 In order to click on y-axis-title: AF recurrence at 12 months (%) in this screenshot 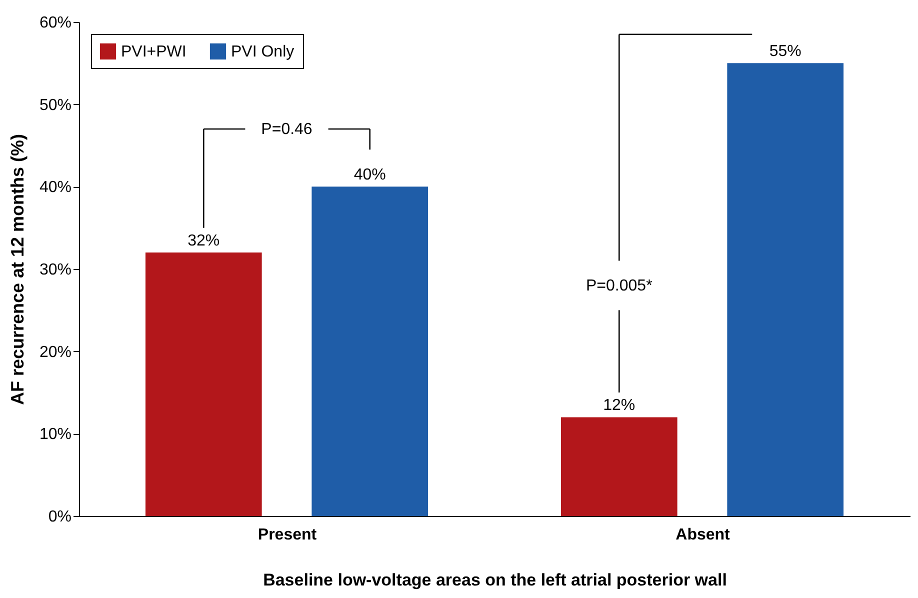, I will do `click(17, 270)`.